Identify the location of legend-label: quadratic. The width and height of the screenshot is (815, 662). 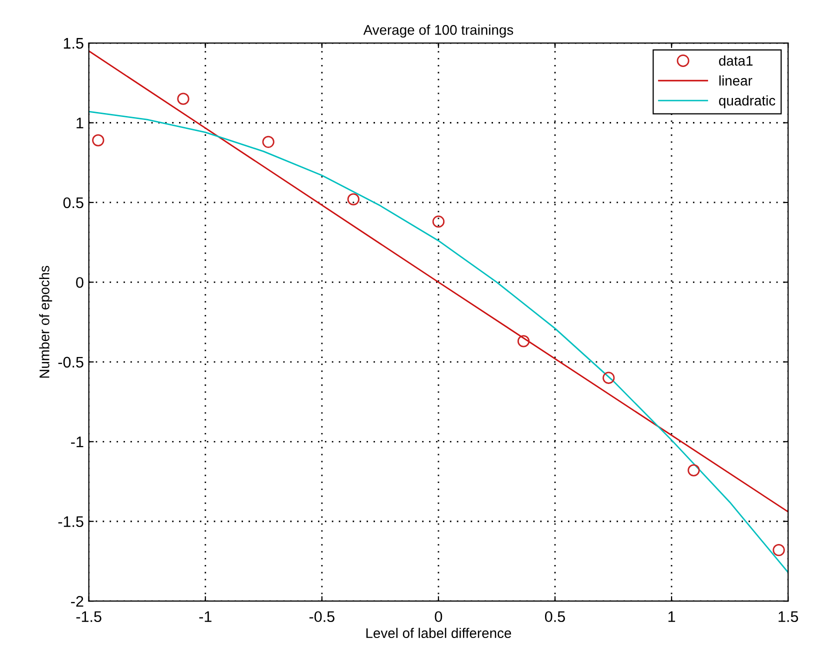
(747, 101).